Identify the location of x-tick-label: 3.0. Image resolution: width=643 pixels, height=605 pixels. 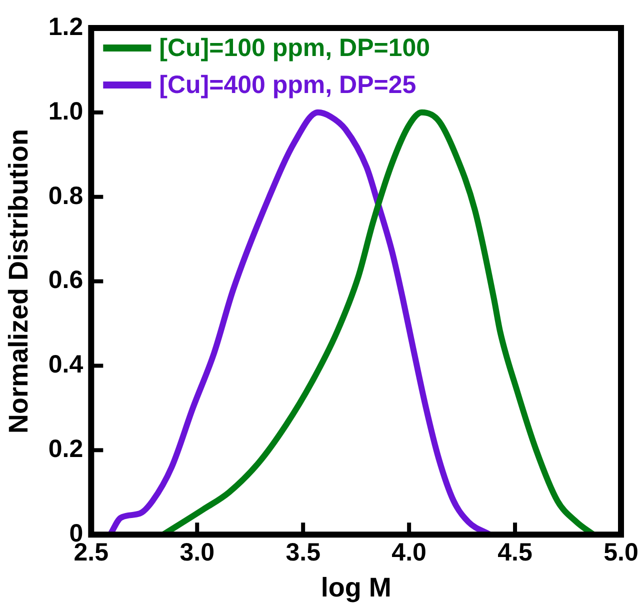
(197, 552).